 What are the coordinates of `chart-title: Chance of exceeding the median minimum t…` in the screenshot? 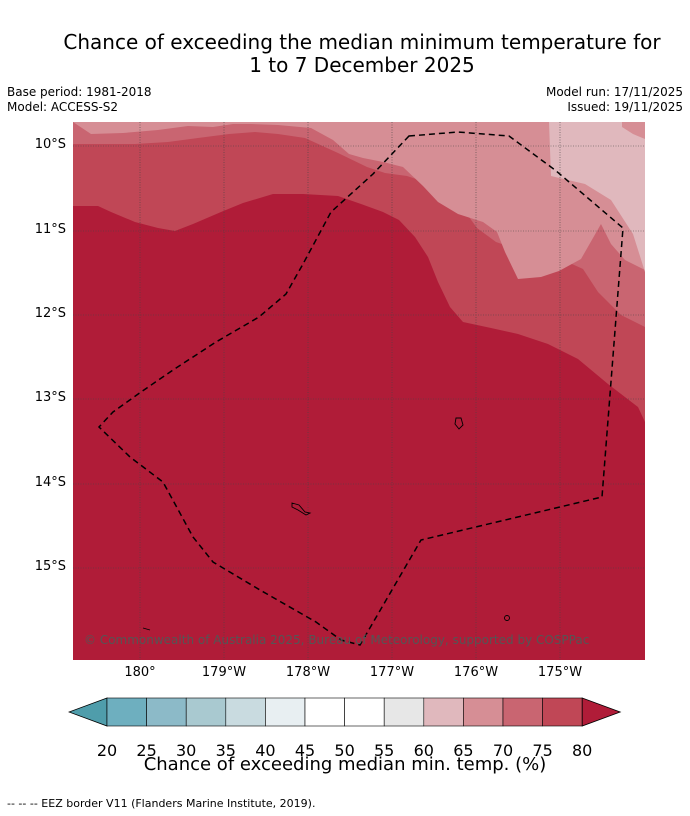 It's located at (345, 54).